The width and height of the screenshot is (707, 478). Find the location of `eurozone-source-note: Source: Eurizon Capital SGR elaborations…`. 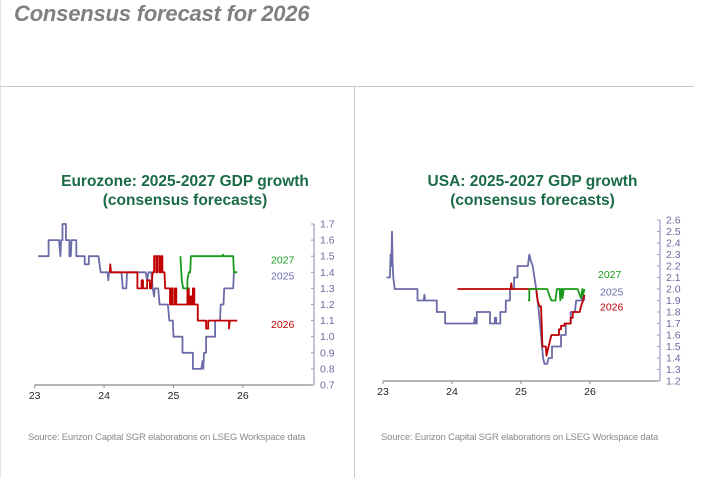

eurozone-source-note: Source: Eurizon Capital SGR elaborations… is located at coordinates (167, 437).